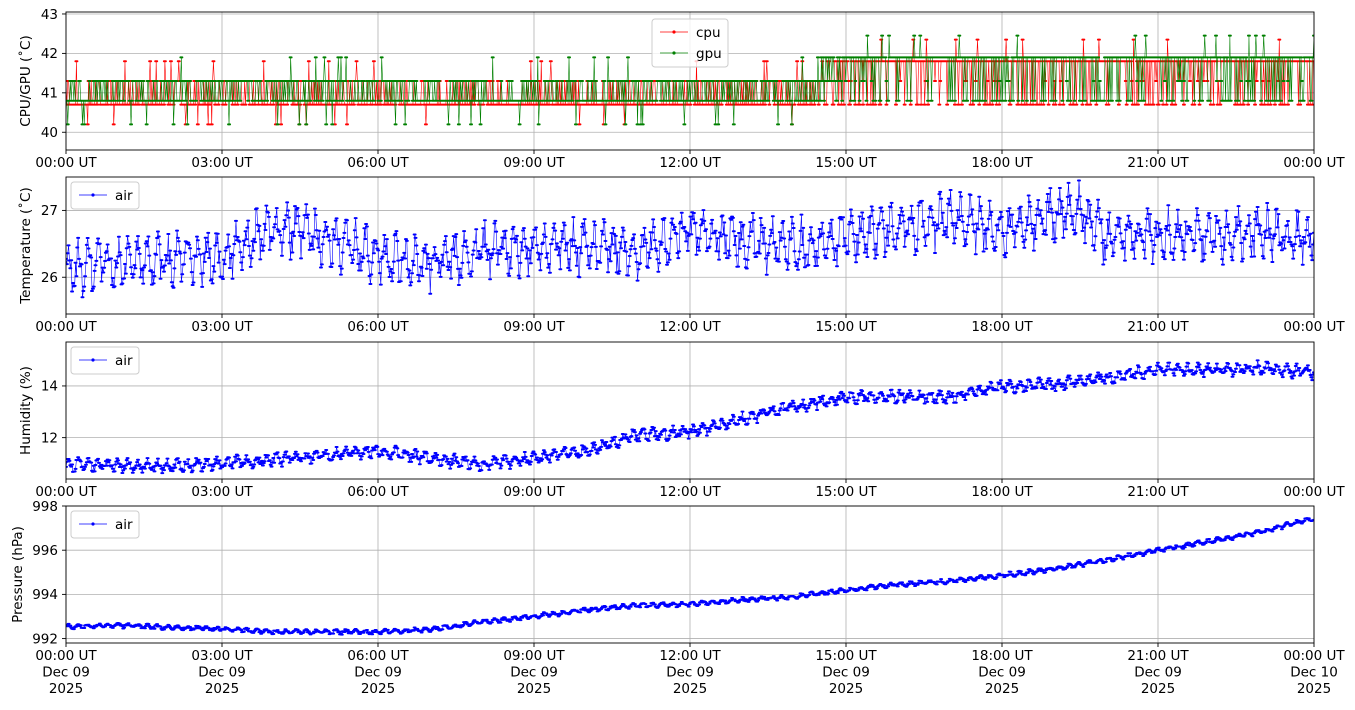 Image resolution: width=1355 pixels, height=710 pixels. What do you see at coordinates (709, 54) in the screenshot?
I see `legend-label-gpu: gpu` at bounding box center [709, 54].